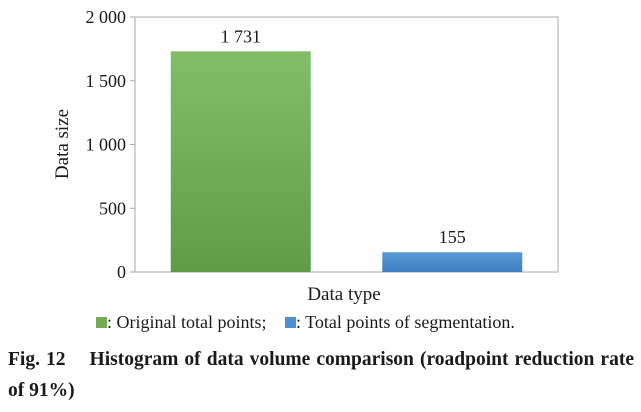 The width and height of the screenshot is (641, 412). What do you see at coordinates (290, 322) in the screenshot?
I see `legend-swatch-segmentation` at bounding box center [290, 322].